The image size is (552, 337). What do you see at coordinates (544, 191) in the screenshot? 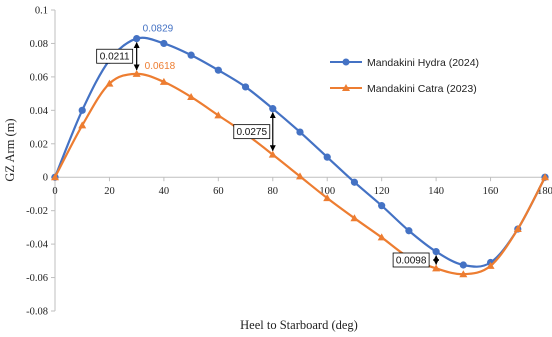
I see `x-tick-label: 180` at bounding box center [544, 191].